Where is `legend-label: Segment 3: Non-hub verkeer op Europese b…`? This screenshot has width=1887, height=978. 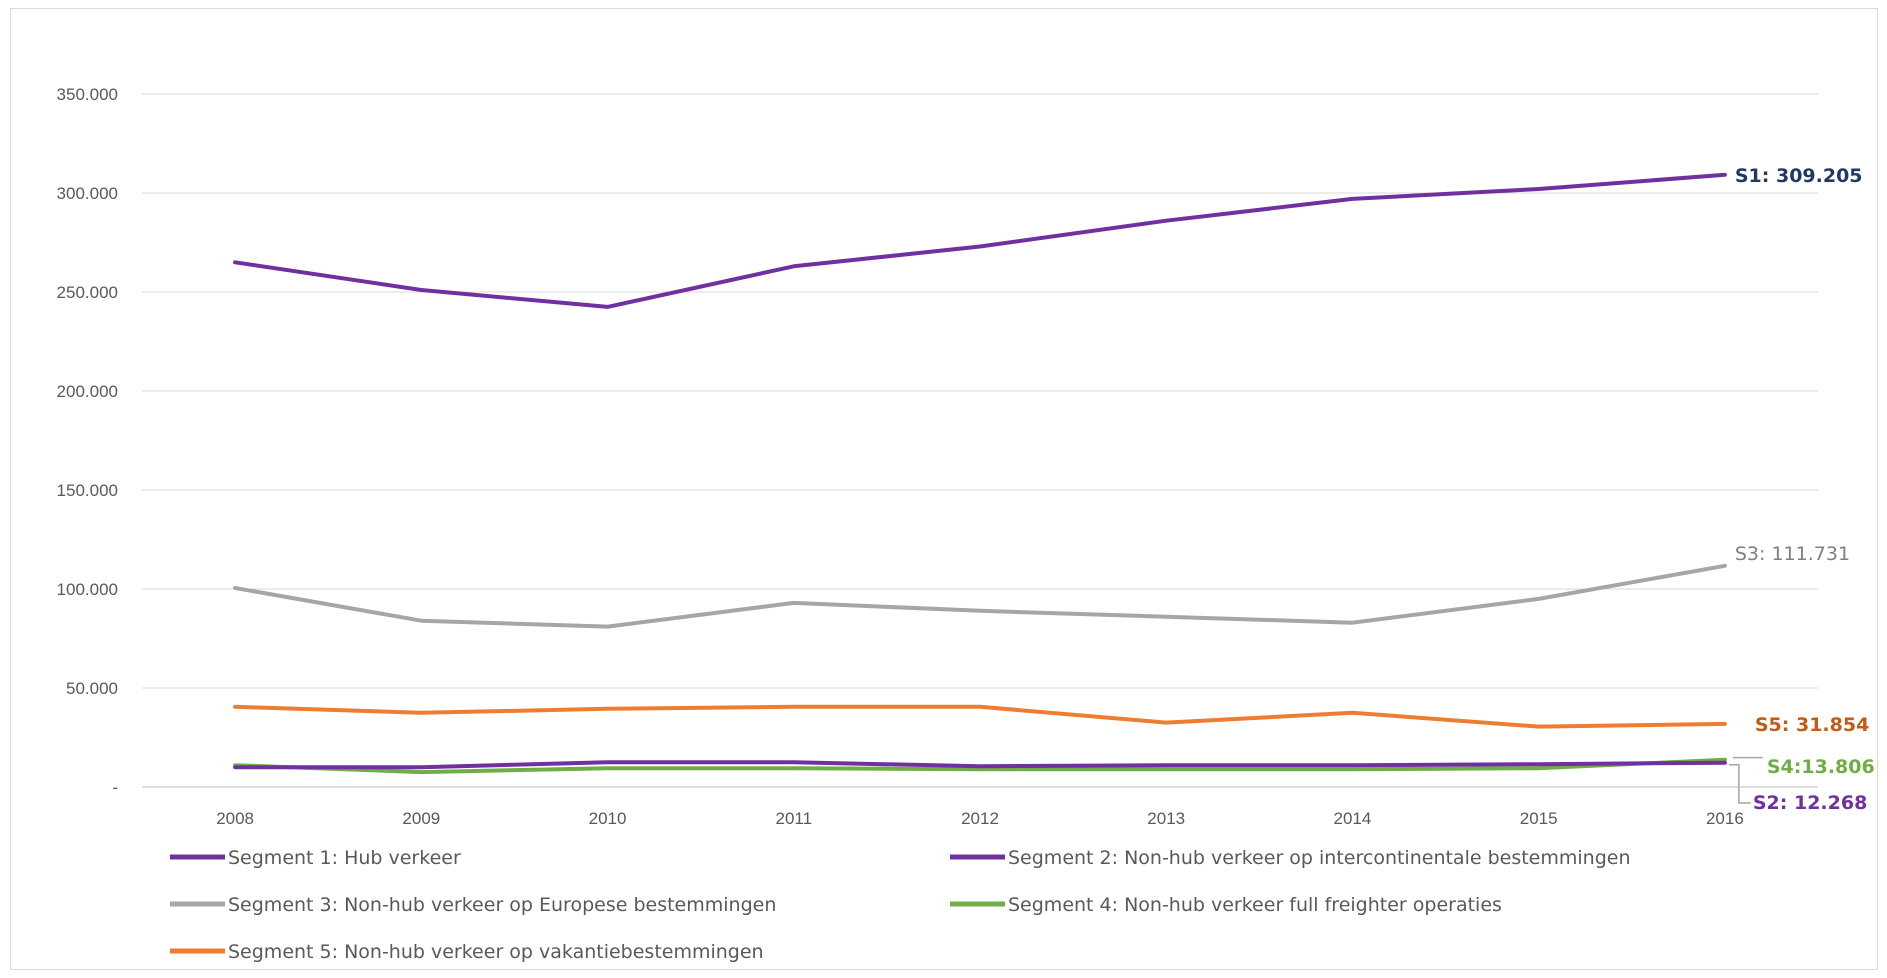 legend-label: Segment 3: Non-hub verkeer op Europese b… is located at coordinates (502, 905).